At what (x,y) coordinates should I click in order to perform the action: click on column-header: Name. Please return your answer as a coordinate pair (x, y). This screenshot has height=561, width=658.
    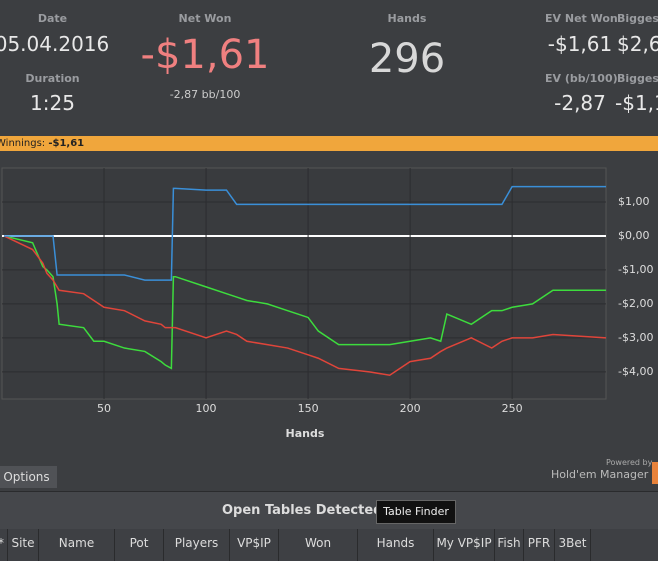
    Looking at the image, I should click on (77, 545).